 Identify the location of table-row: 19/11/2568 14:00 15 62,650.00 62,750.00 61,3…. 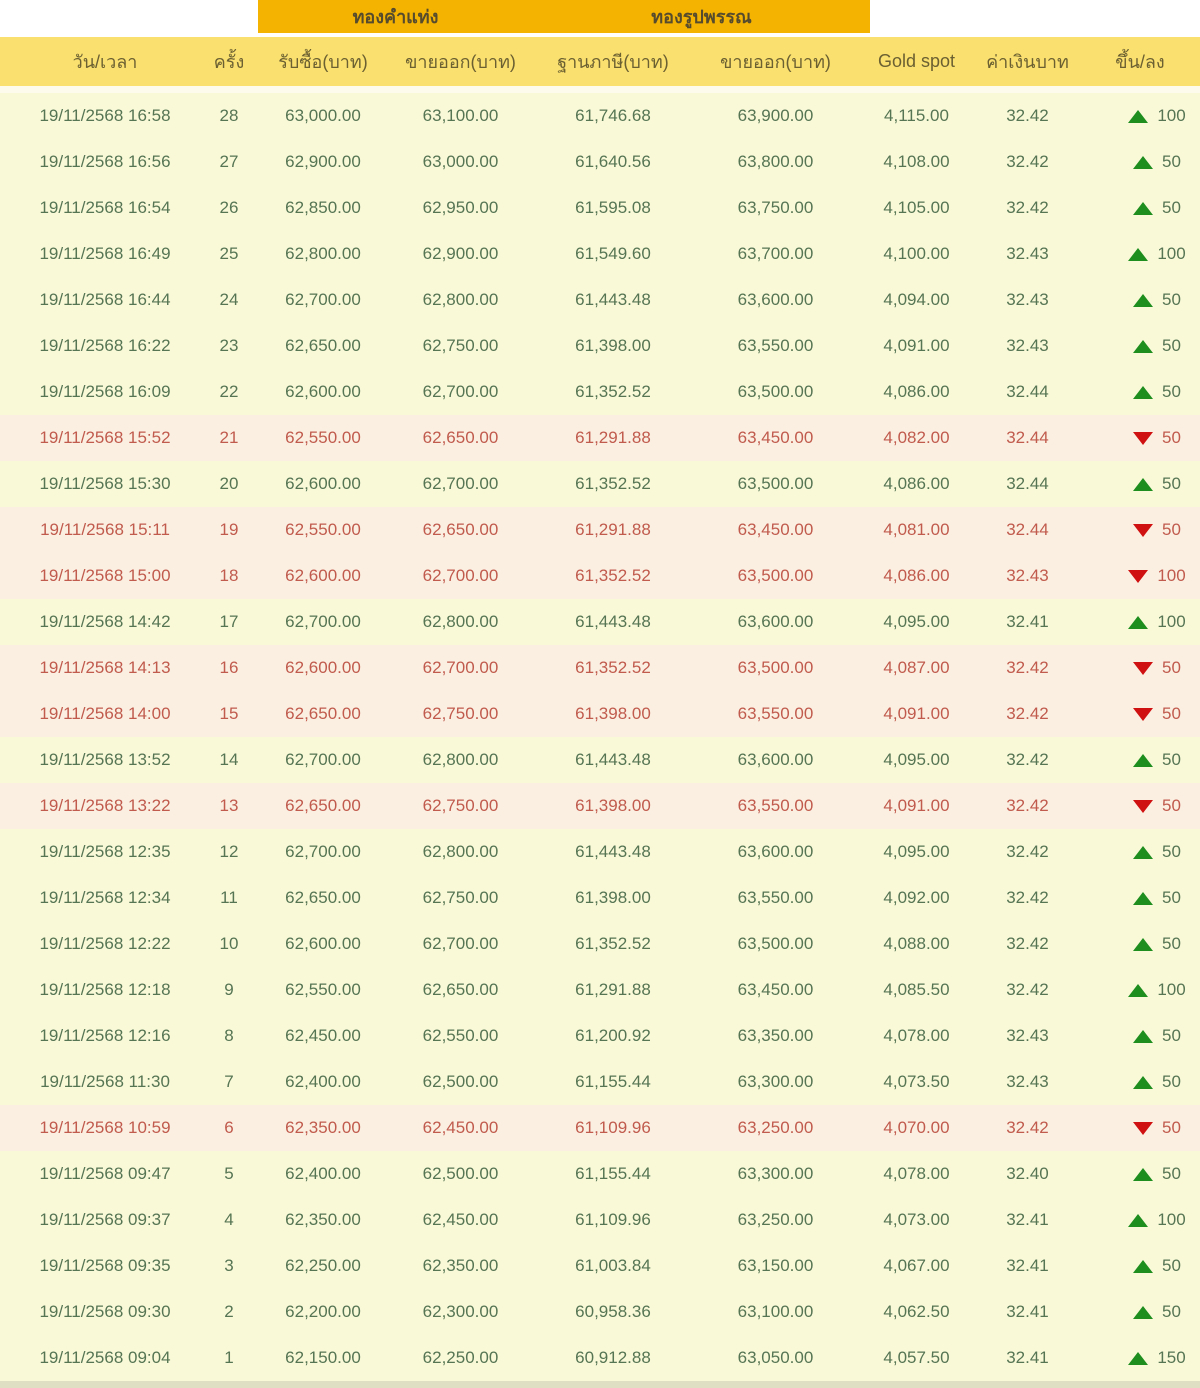
(600, 714).